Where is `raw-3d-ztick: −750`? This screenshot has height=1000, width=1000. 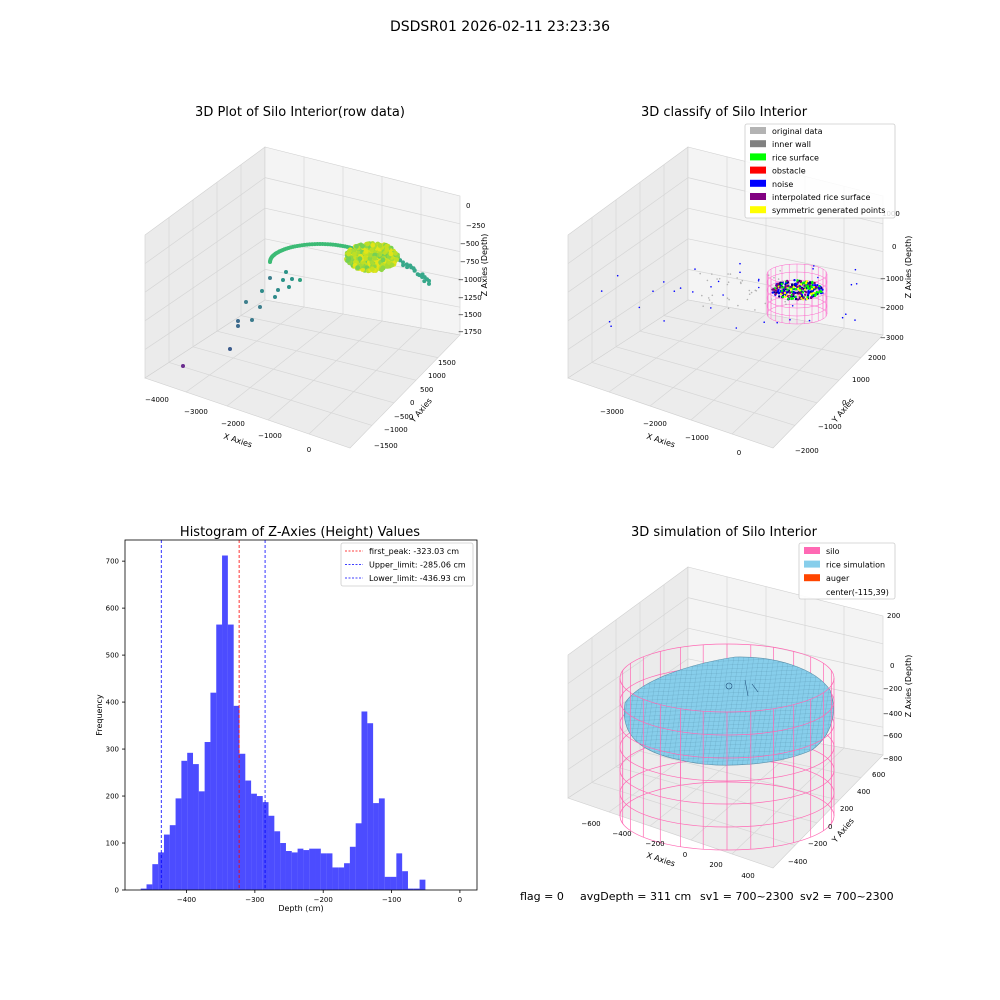 raw-3d-ztick: −750 is located at coordinates (469, 262).